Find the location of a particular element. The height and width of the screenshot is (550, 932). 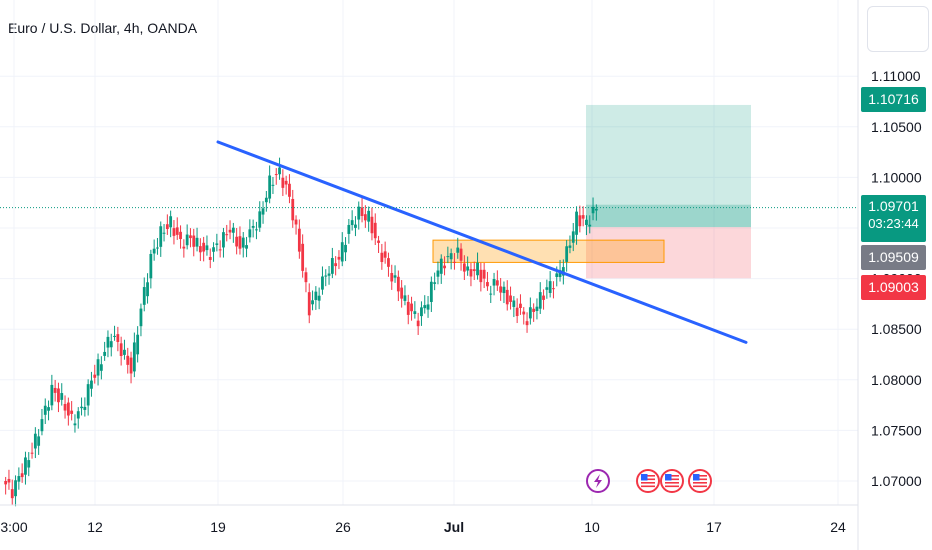

x-tick-label: 24 is located at coordinates (838, 527).